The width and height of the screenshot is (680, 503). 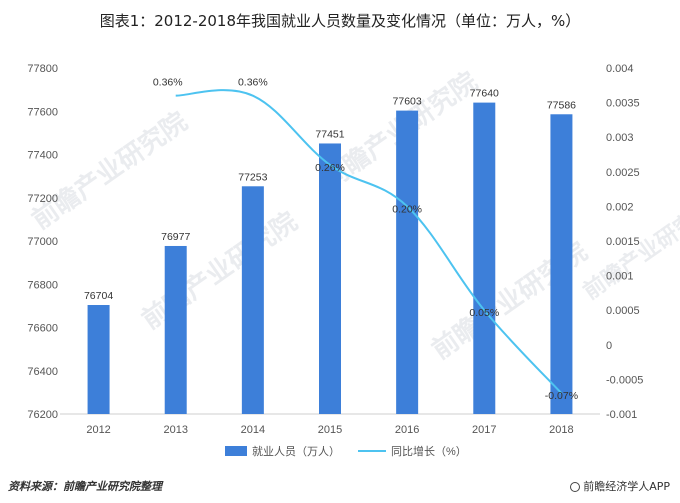 I want to click on y-right-tick-label: 0.0015, so click(x=623, y=242).